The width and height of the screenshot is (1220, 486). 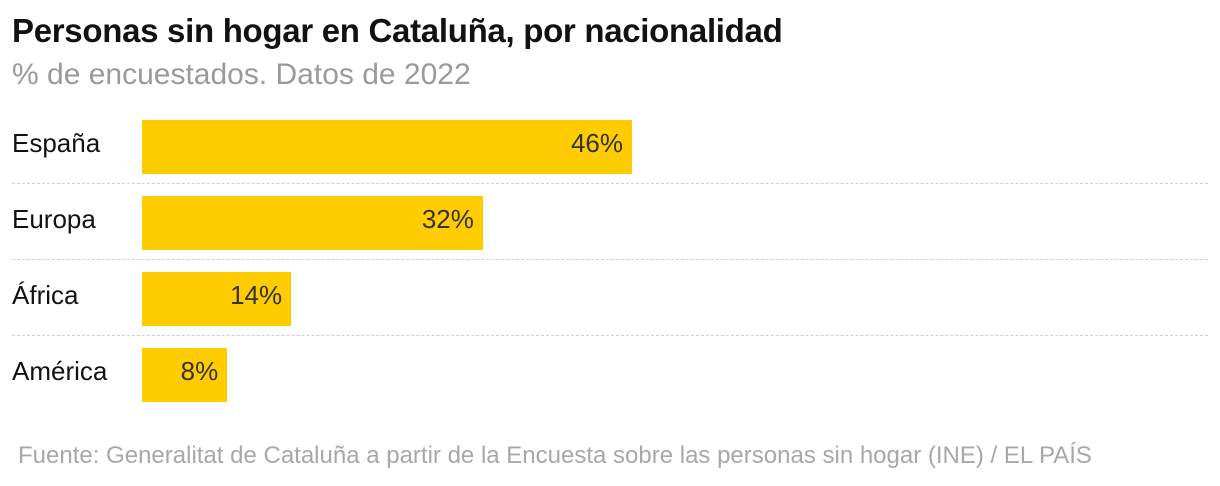 I want to click on category-label: España, so click(x=56, y=143).